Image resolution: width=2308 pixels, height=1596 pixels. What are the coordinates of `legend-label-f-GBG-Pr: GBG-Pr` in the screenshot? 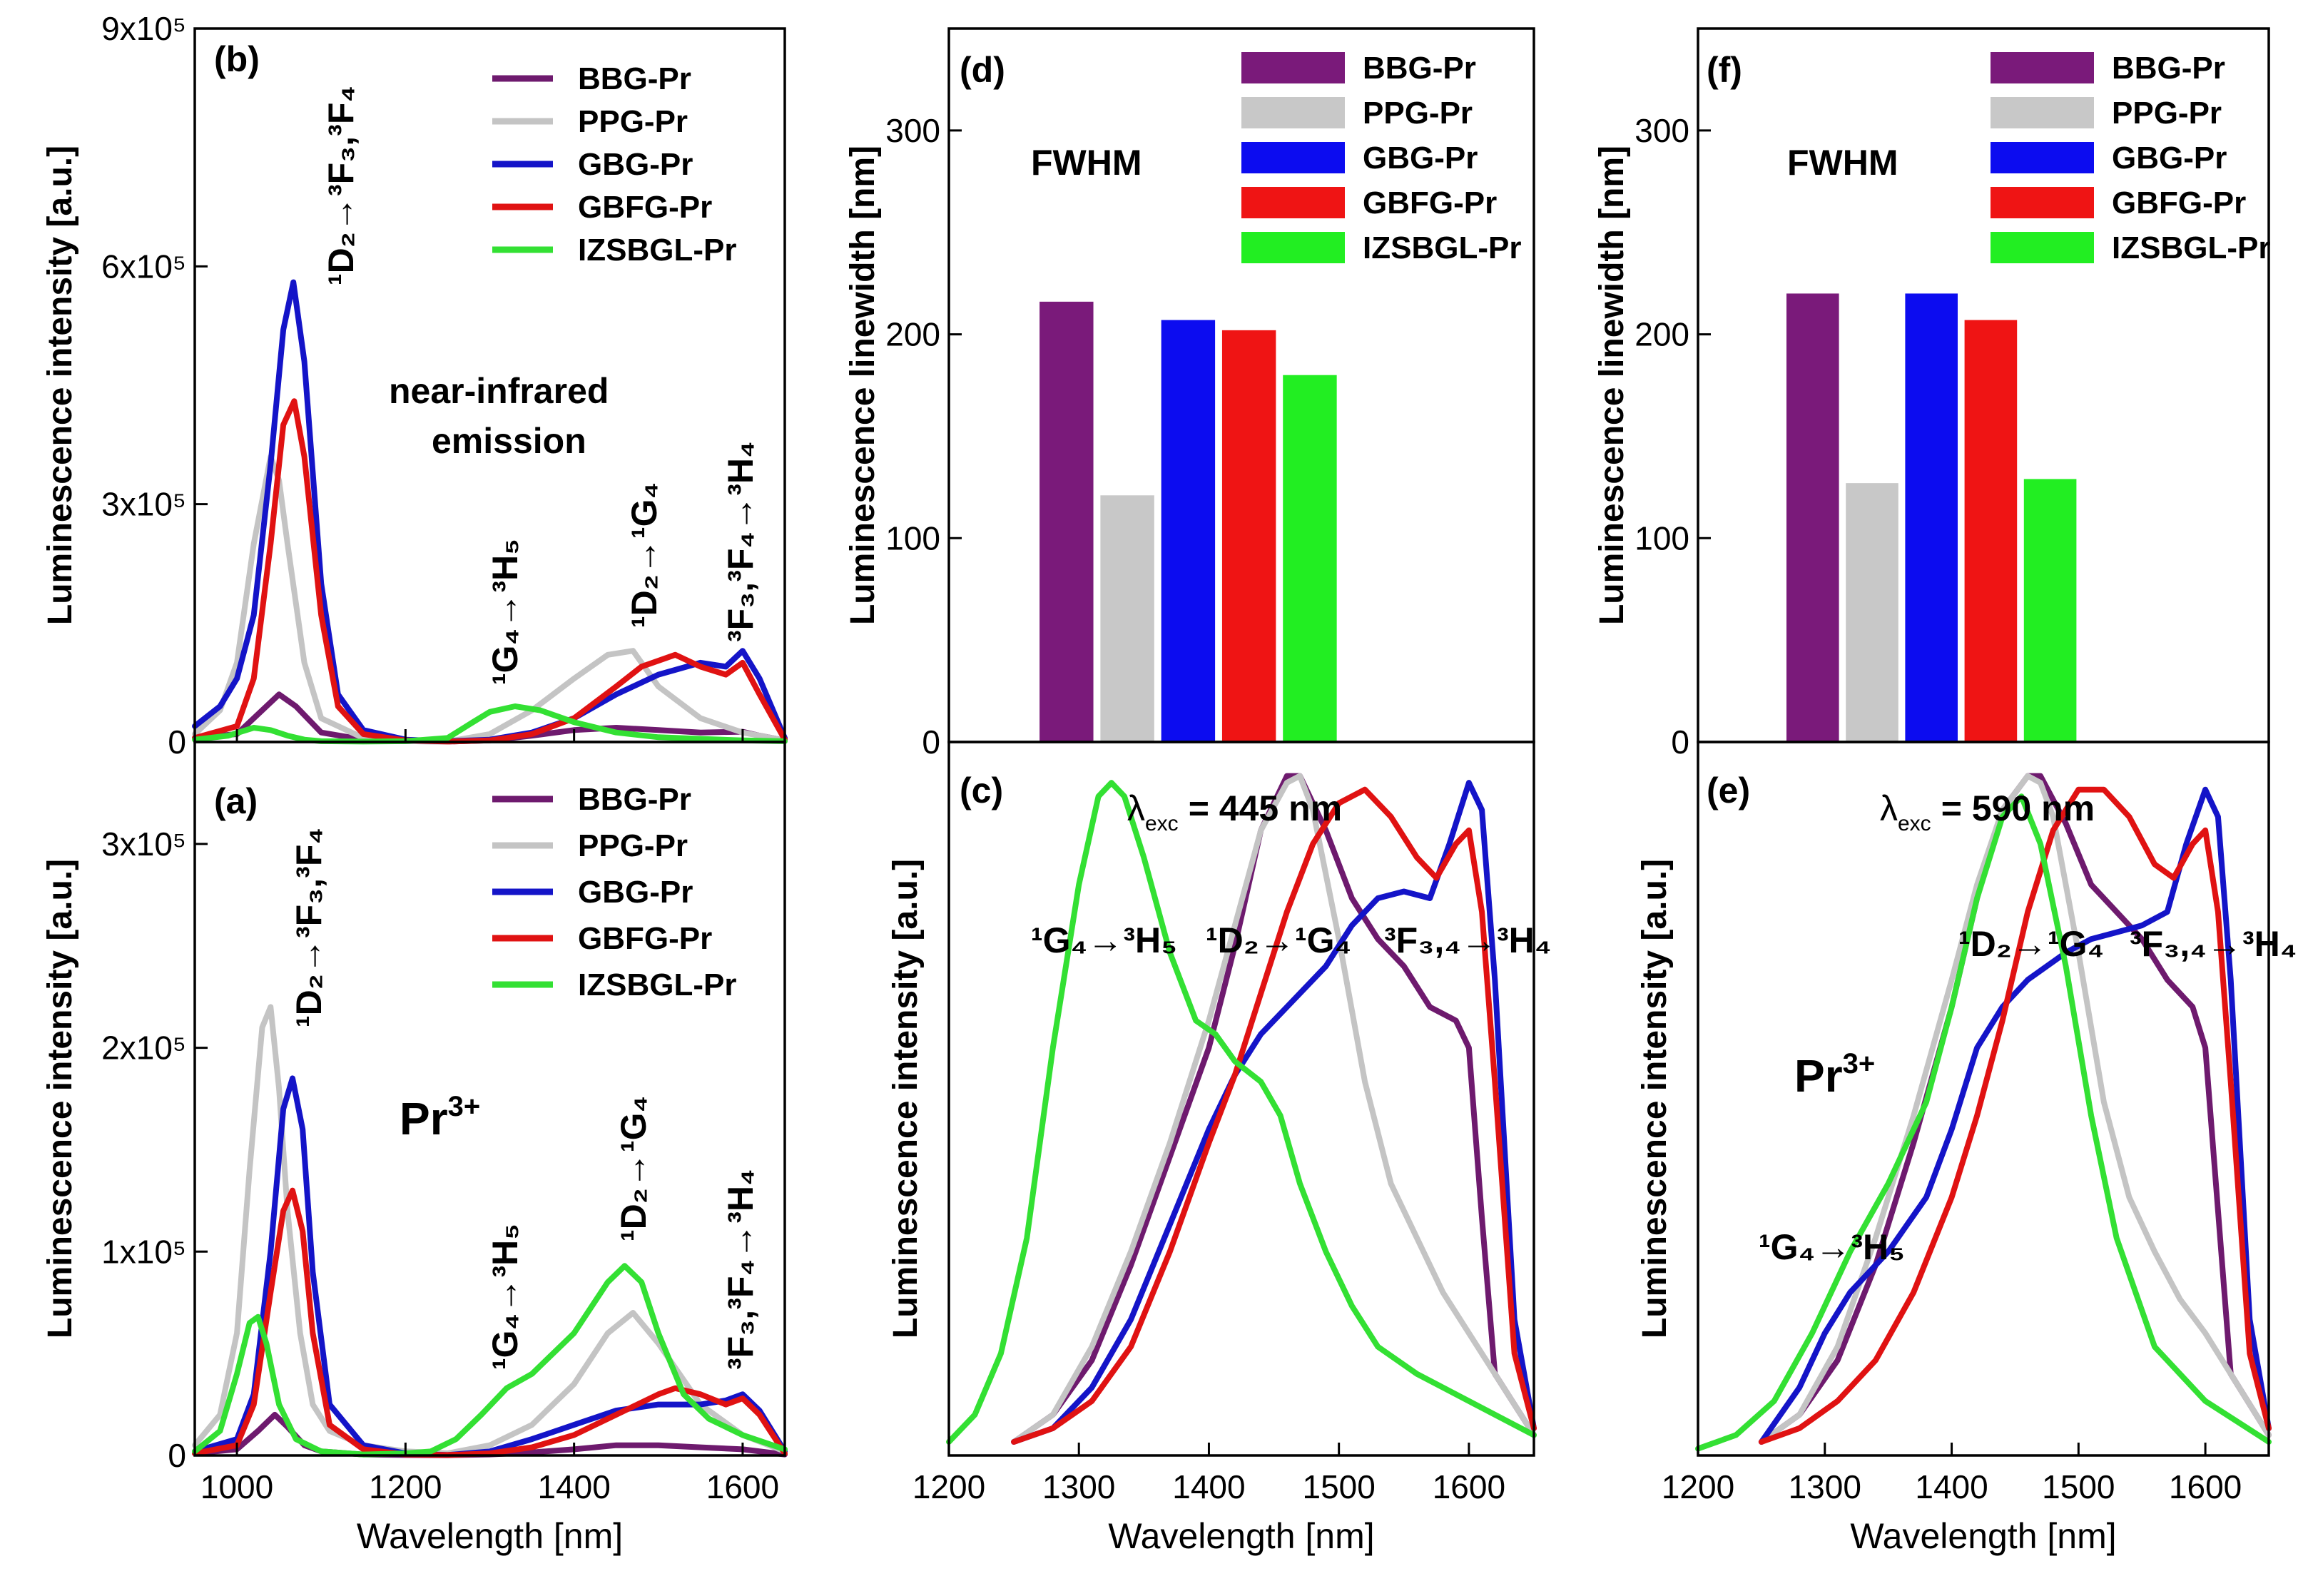 It's located at (2169, 158).